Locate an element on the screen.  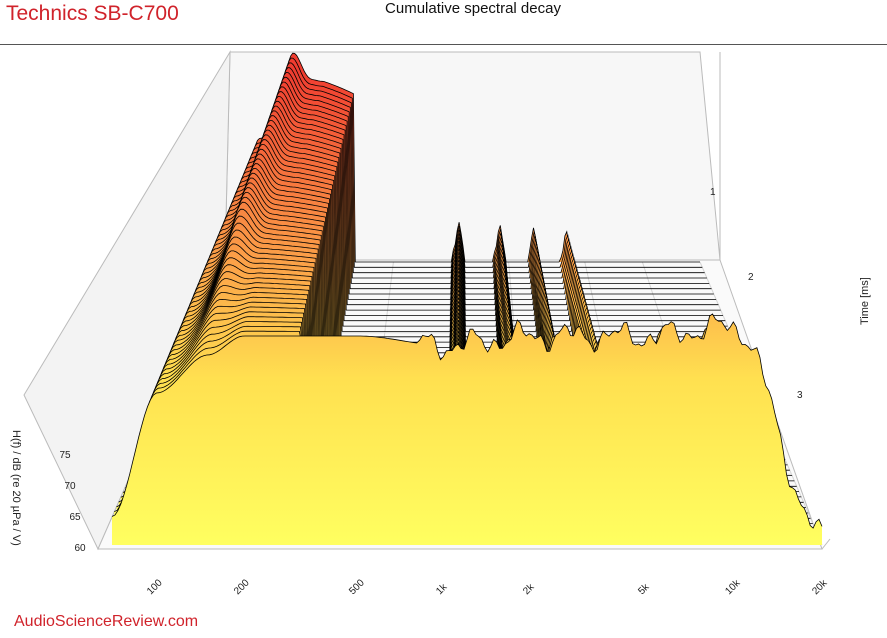
x-tick-label: 2k is located at coordinates (529, 589).